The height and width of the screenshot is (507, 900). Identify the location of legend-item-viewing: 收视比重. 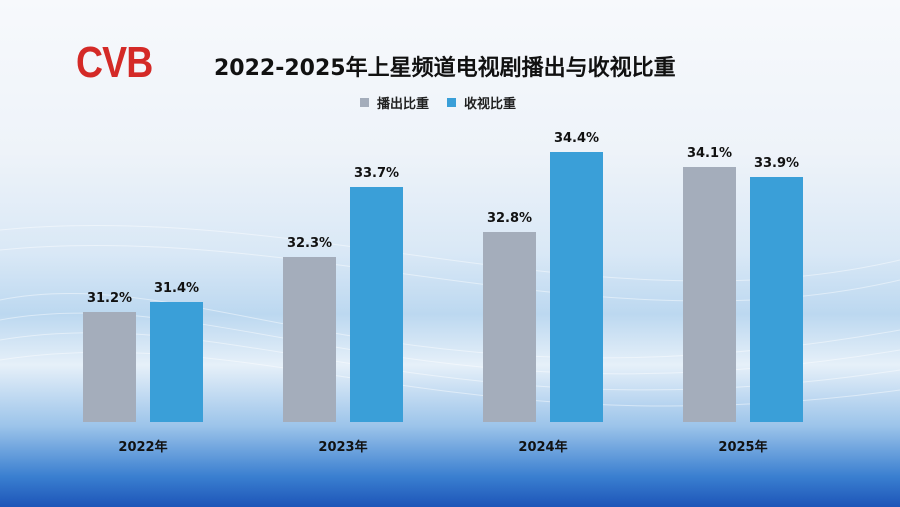
(481, 102).